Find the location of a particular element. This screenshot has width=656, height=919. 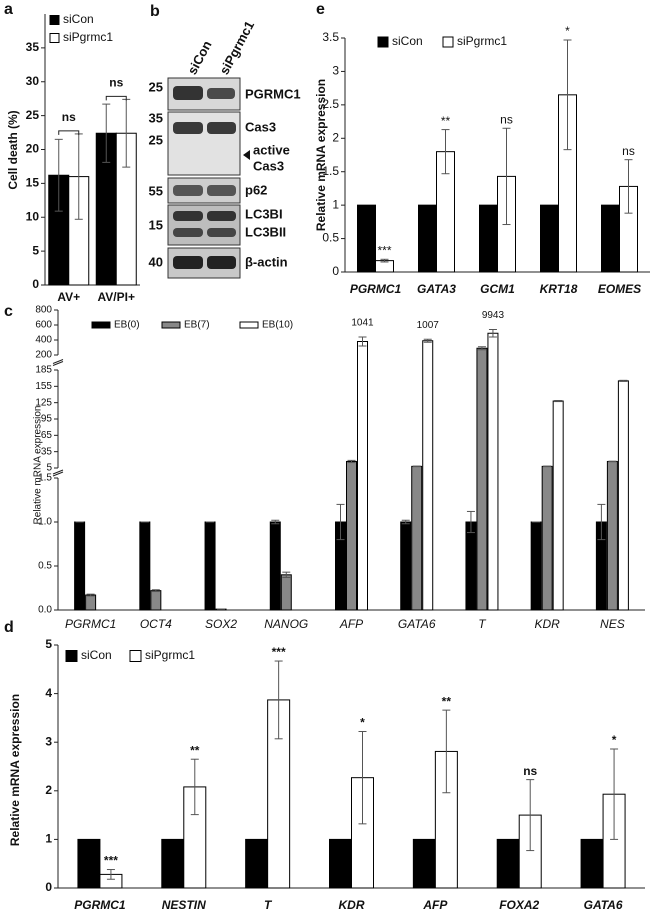

lane-label: siPgrmc1 is located at coordinates (236, 47).